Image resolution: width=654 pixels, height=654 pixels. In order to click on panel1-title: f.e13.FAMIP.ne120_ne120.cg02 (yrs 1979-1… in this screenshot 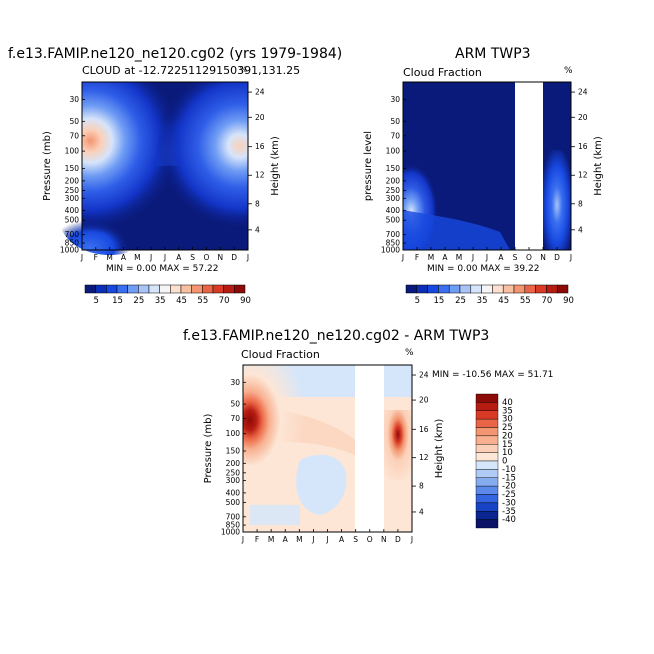, I will do `click(175, 54)`.